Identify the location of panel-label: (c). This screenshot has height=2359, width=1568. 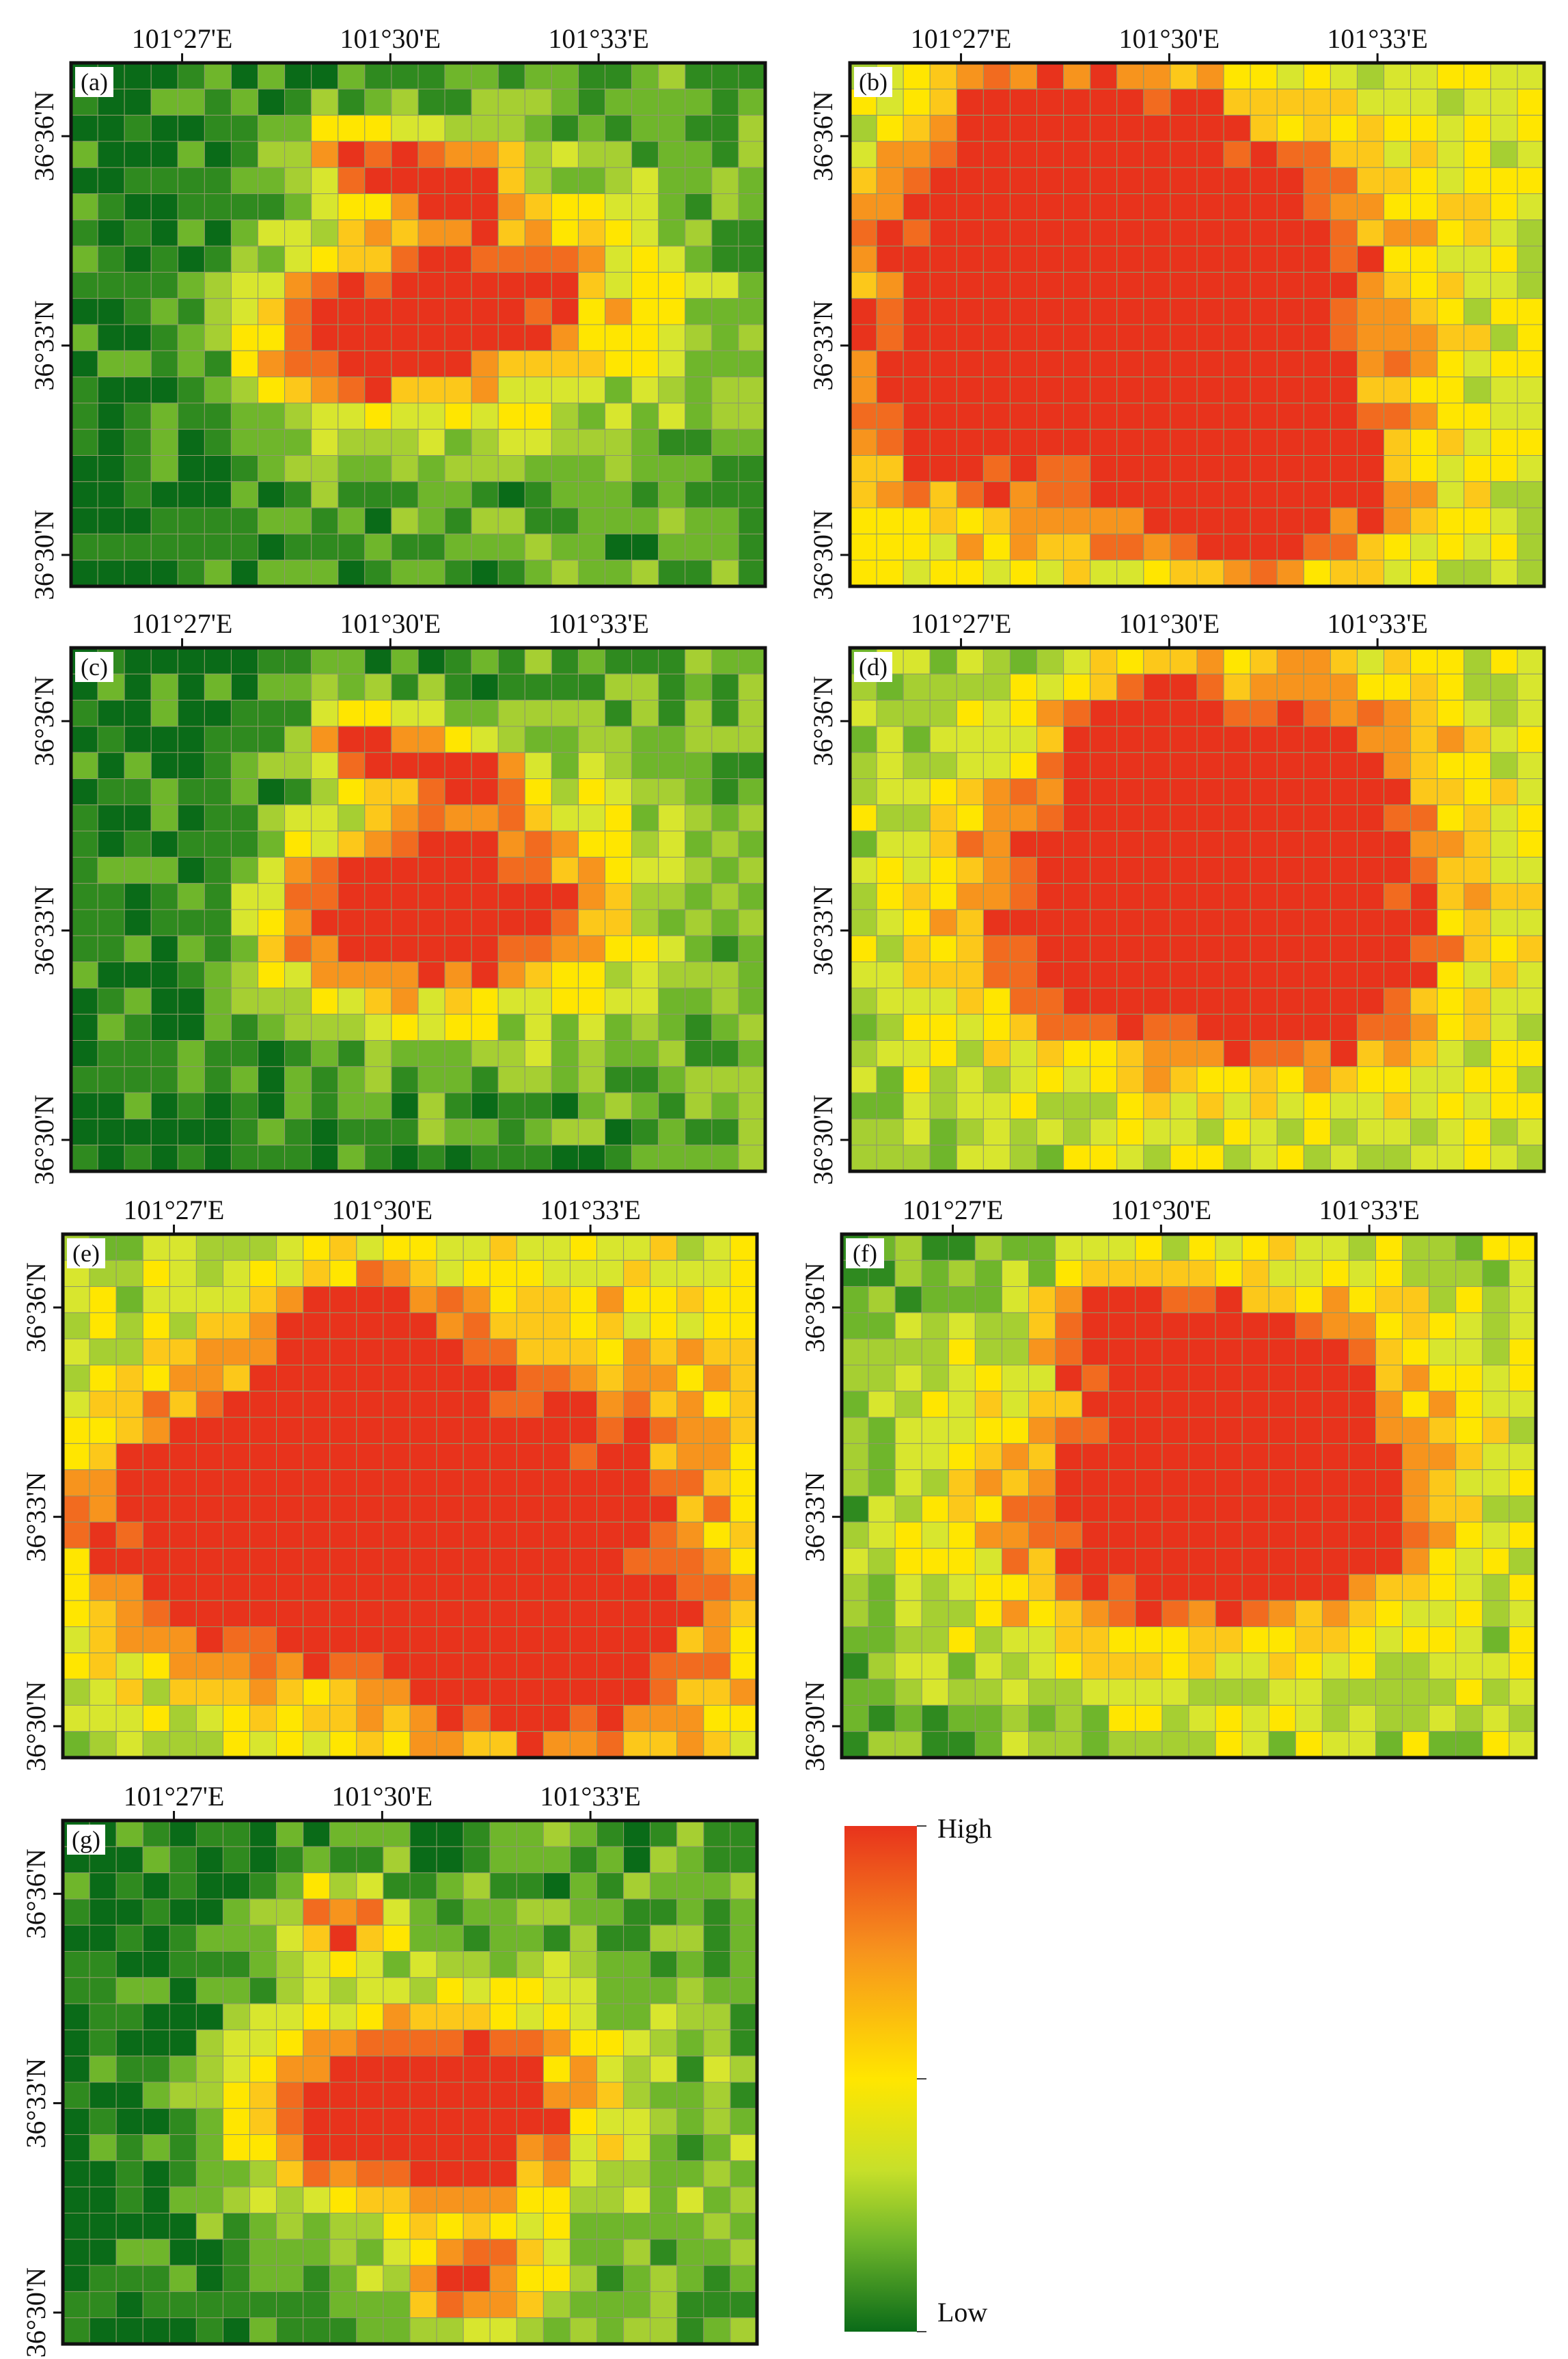
(94, 667).